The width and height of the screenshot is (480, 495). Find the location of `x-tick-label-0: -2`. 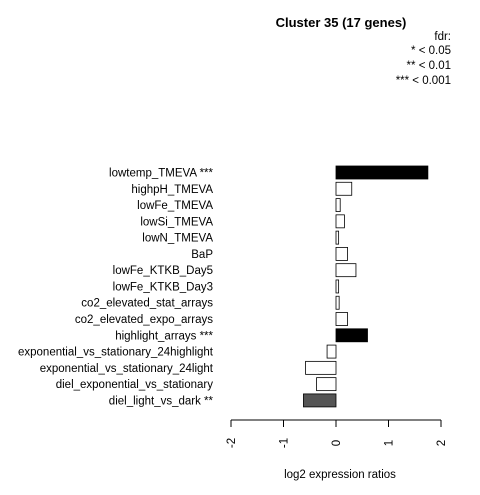

x-tick-label-0: -2 is located at coordinates (232, 443).